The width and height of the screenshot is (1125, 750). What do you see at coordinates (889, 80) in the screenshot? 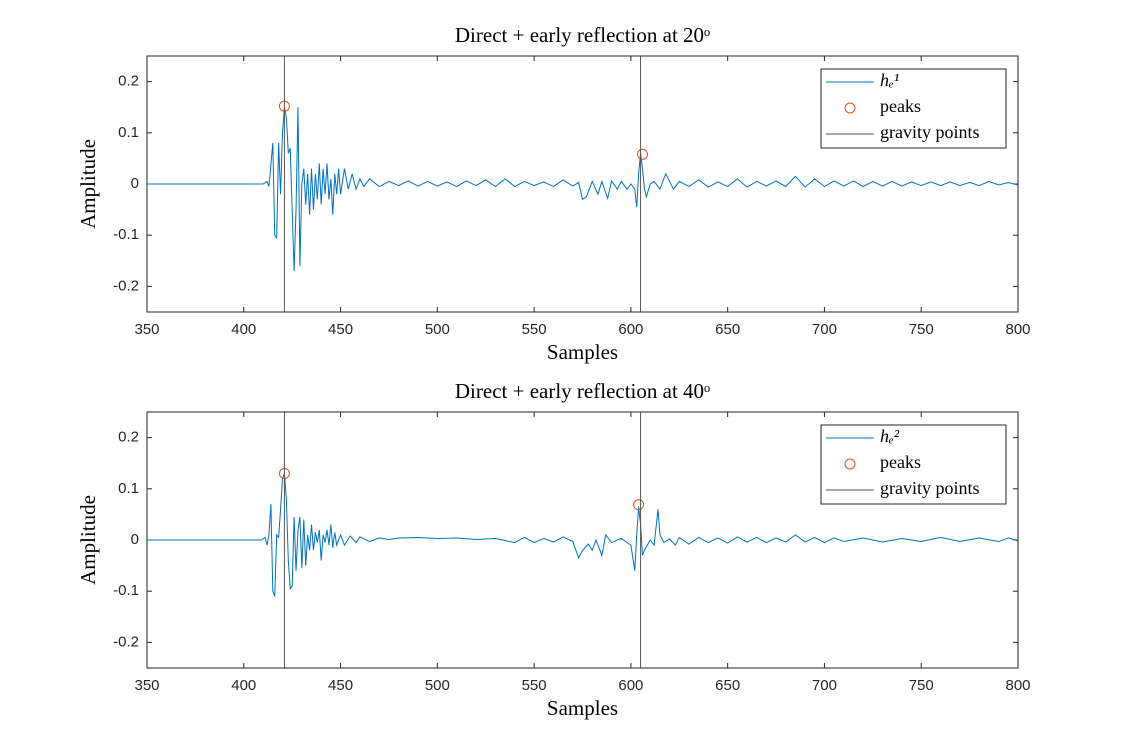
I see `legend-label: hₑ¹` at bounding box center [889, 80].